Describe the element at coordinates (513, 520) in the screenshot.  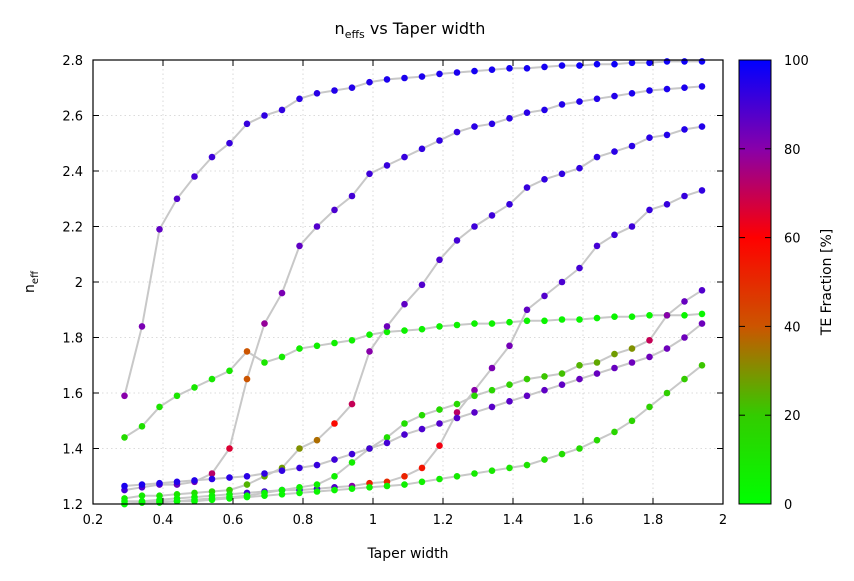
I see `x-tick-label: 1.4` at that location.